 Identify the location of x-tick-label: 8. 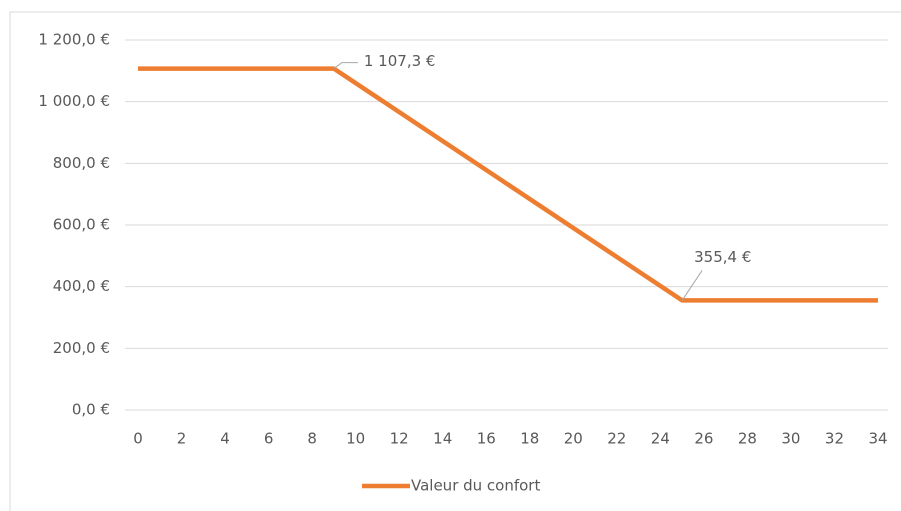
(312, 439).